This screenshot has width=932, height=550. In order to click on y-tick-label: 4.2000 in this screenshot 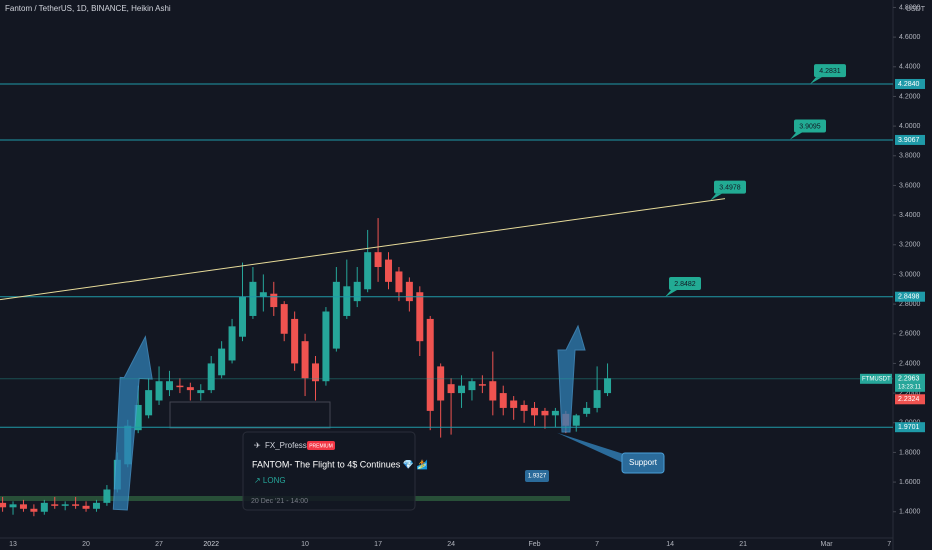, I will do `click(910, 96)`.